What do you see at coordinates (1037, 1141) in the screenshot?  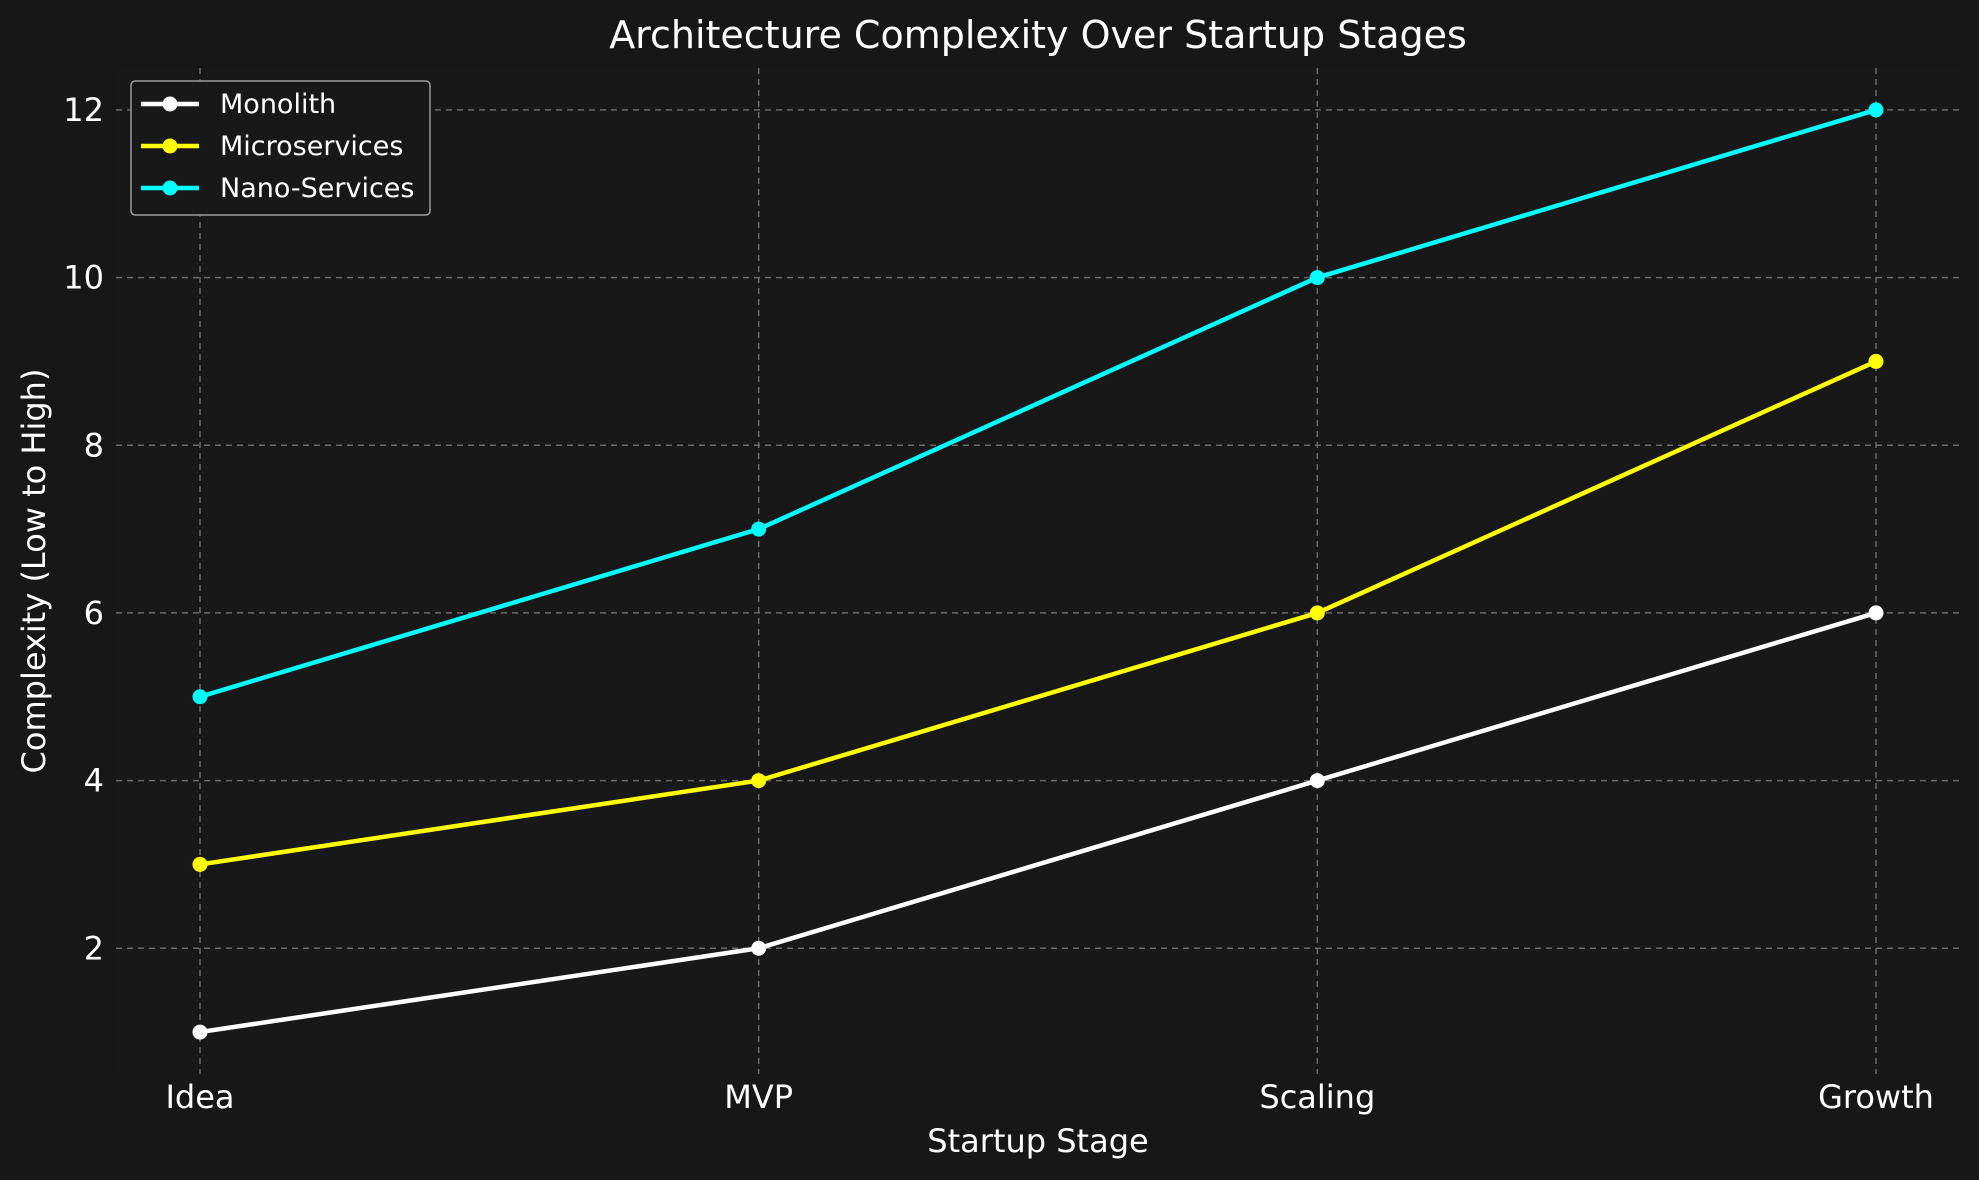 I see `x-axis-label: Startup Stage` at bounding box center [1037, 1141].